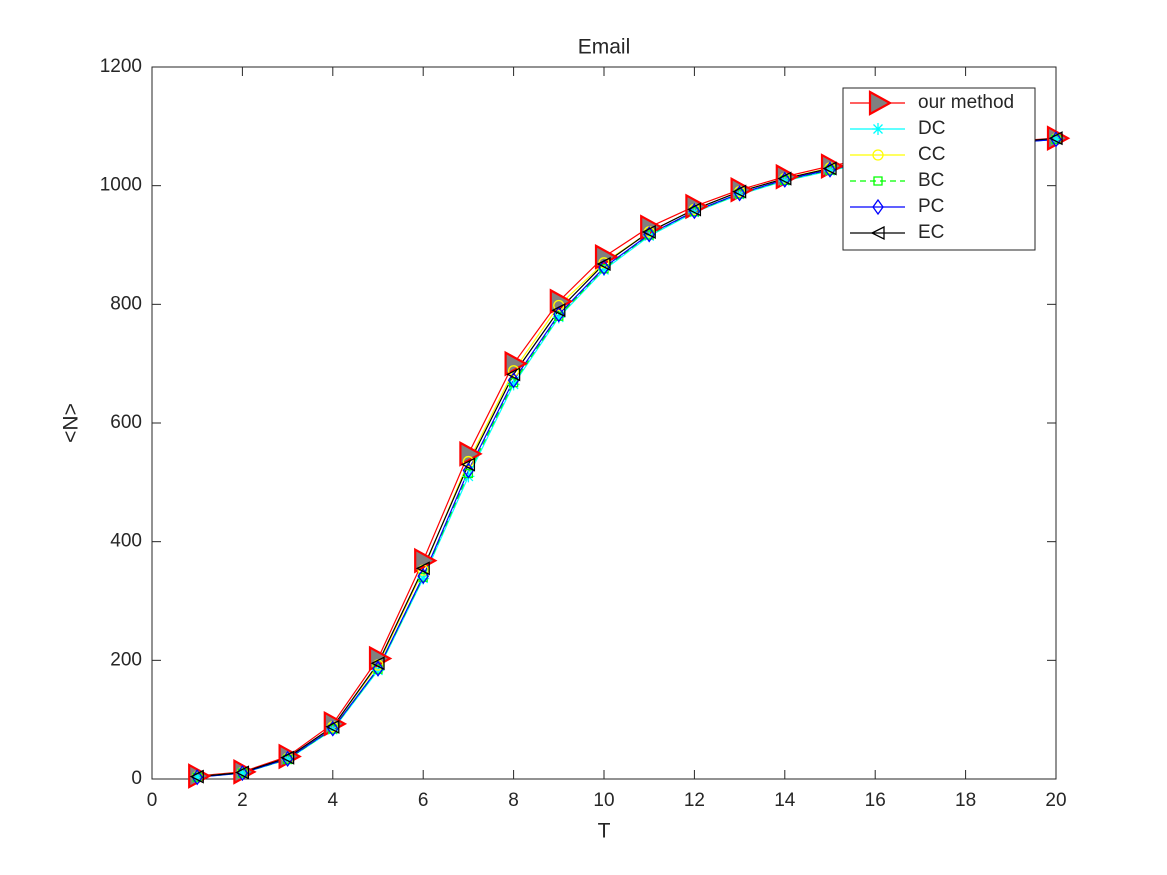  What do you see at coordinates (513, 800) in the screenshot?
I see `x-tick-label: 8` at bounding box center [513, 800].